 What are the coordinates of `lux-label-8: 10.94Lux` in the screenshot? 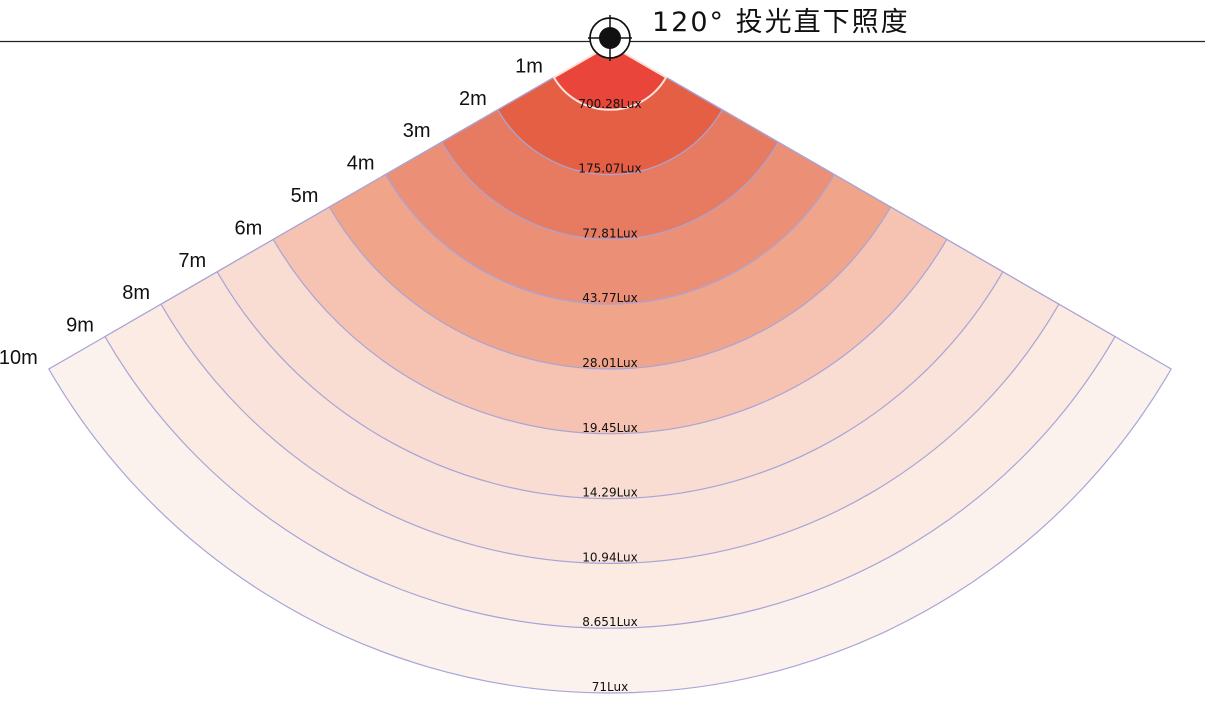 It's located at (610, 557).